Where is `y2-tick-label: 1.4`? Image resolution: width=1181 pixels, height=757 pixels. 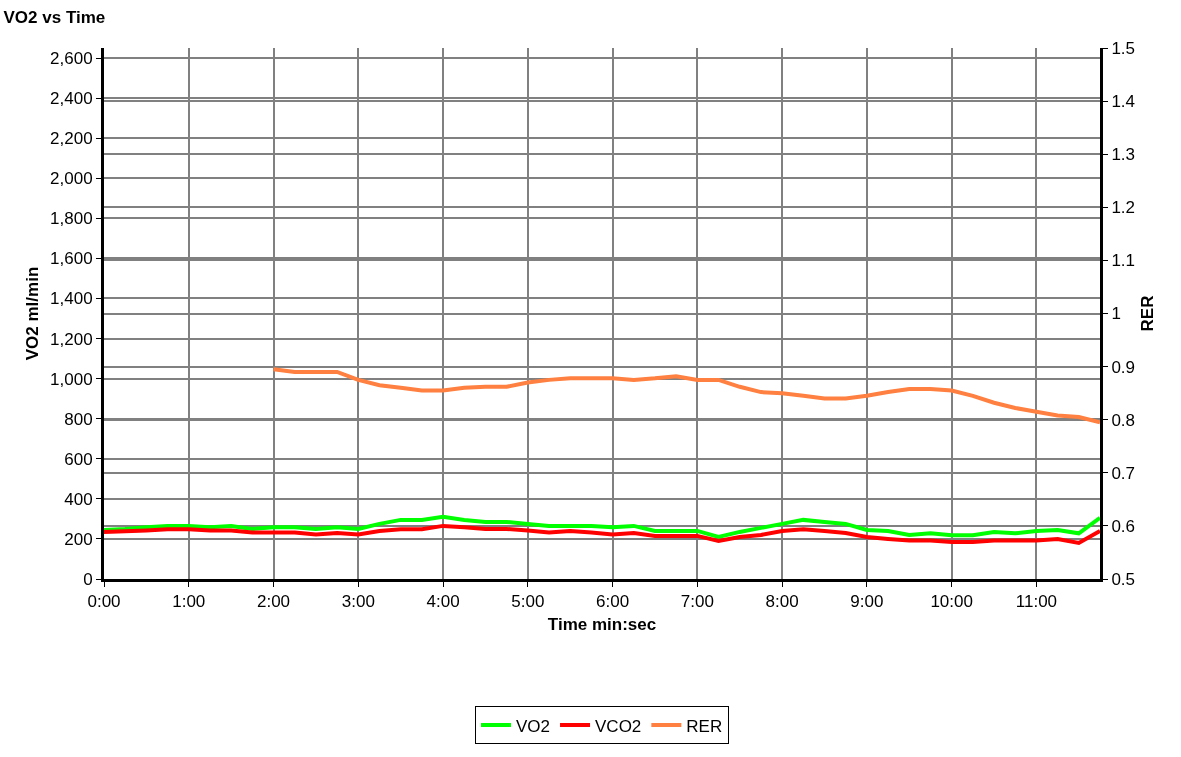 y2-tick-label: 1.4 is located at coordinates (1123, 102).